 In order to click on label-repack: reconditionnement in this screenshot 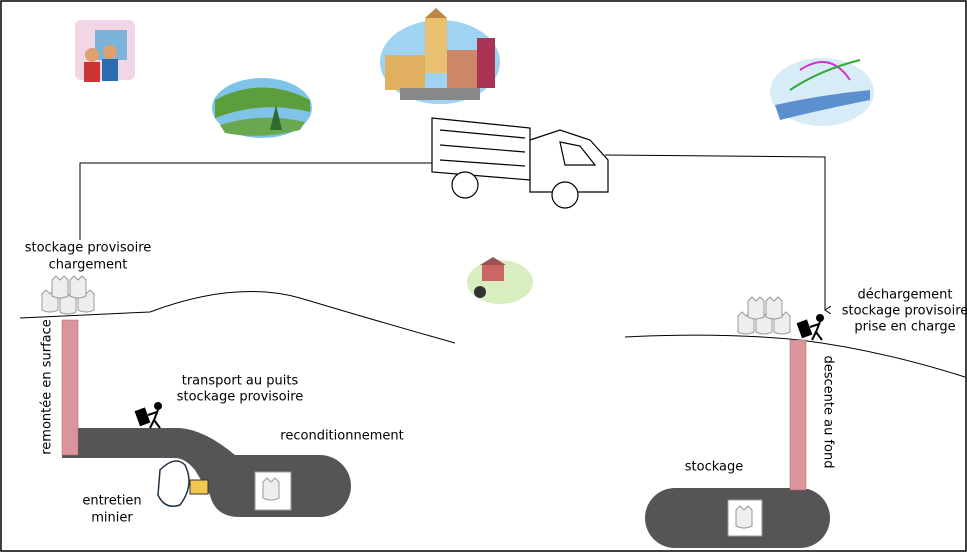, I will do `click(341, 436)`.